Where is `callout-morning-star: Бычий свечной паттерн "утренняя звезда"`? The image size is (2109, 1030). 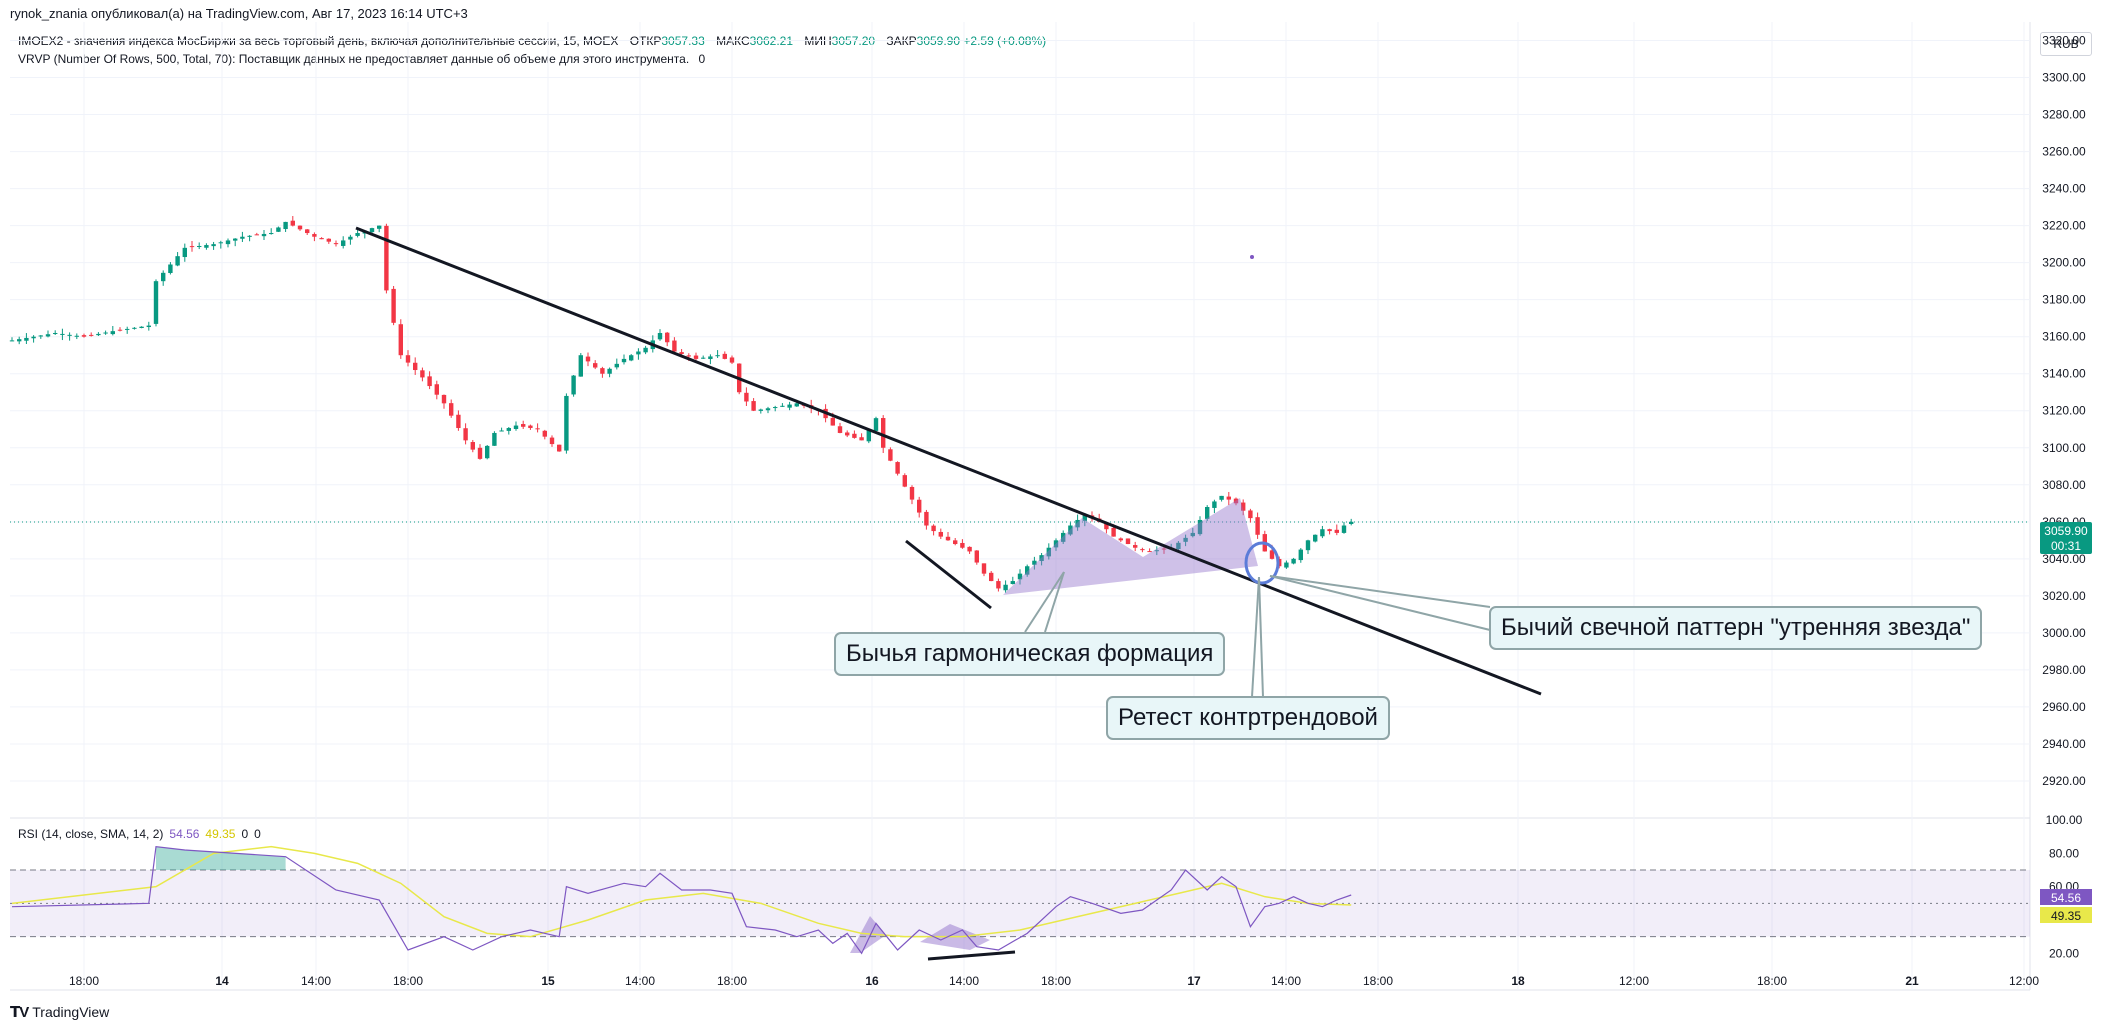 callout-morning-star: Бычий свечной паттерн "утренняя звезда" is located at coordinates (1736, 628).